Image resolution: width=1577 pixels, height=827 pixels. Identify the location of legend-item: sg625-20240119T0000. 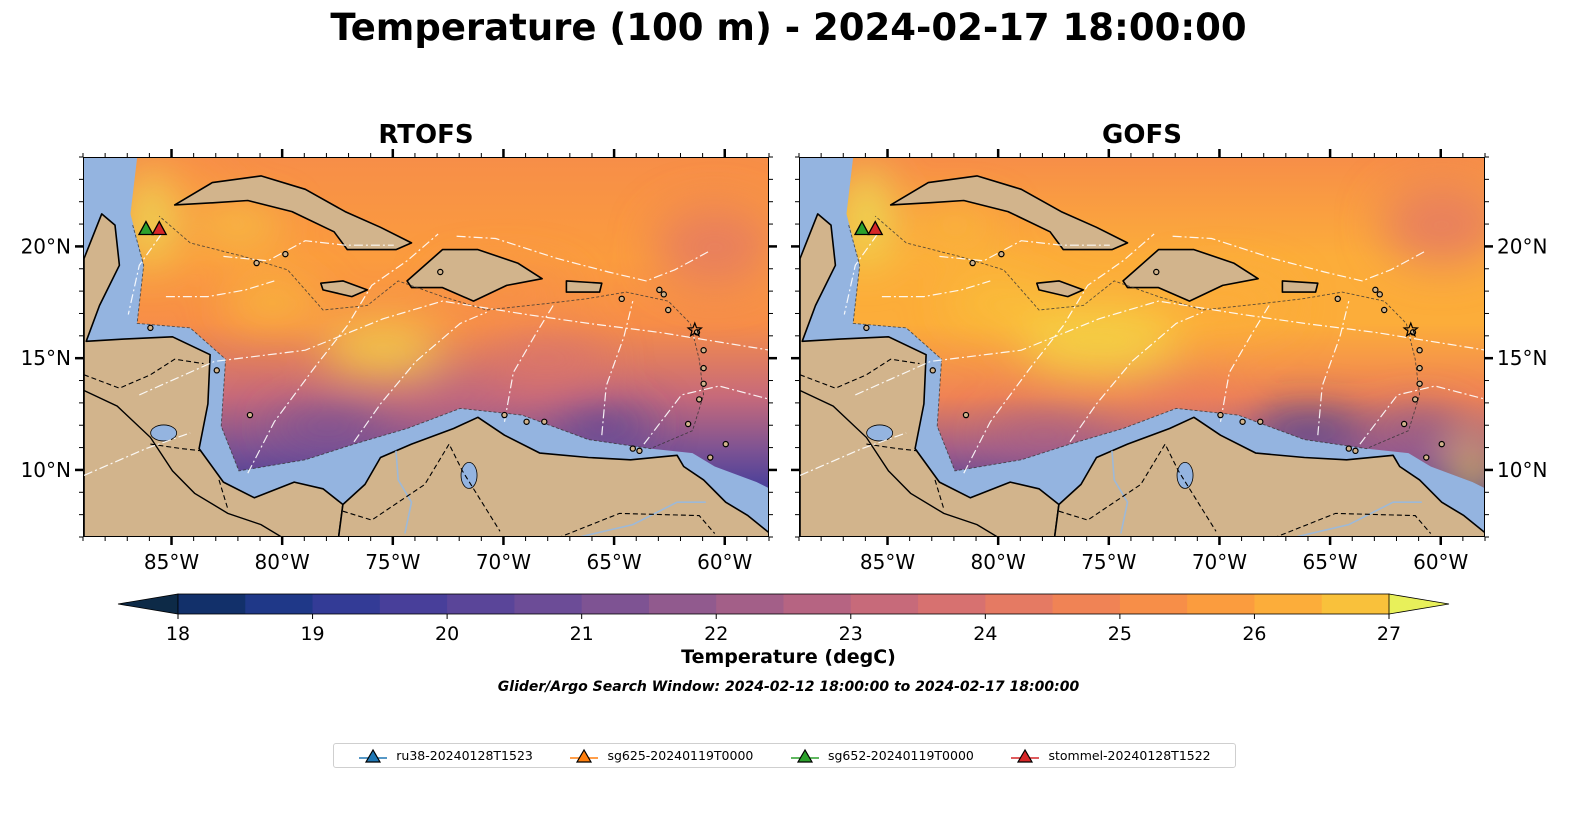
(661, 756).